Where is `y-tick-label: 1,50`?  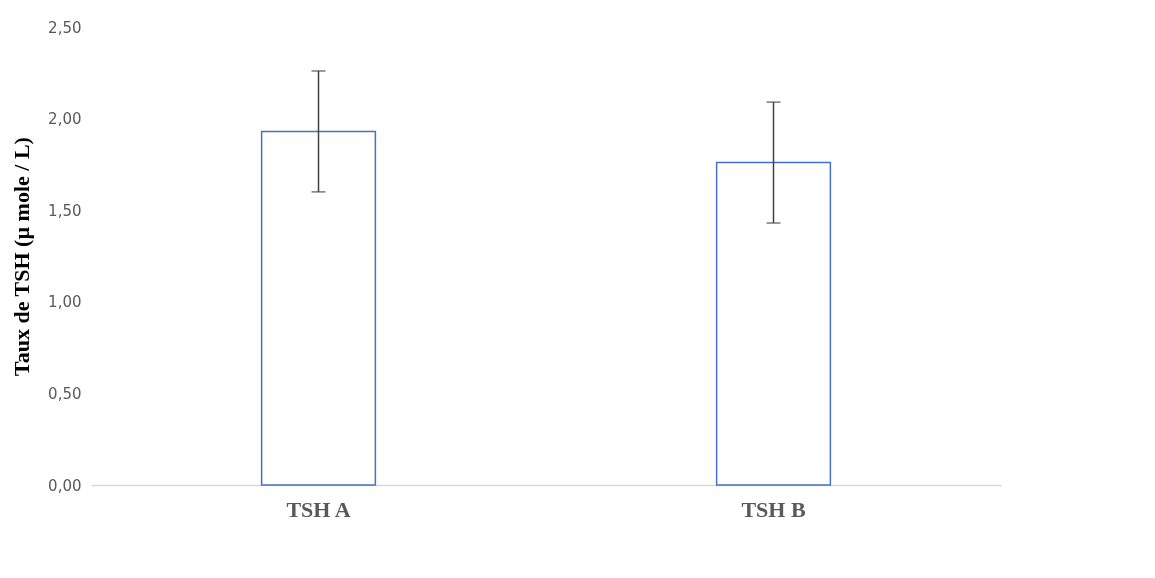
y-tick-label: 1,50 is located at coordinates (65, 210).